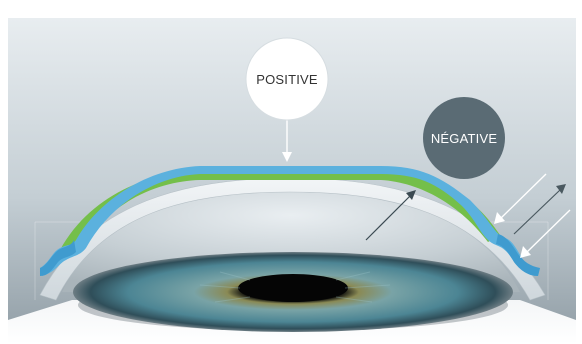  I want to click on lens-edge-right, so click(518, 255).